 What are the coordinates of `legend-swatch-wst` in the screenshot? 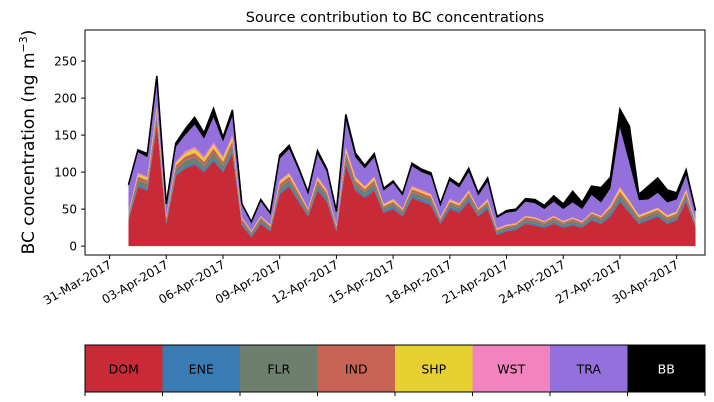 It's located at (511, 368).